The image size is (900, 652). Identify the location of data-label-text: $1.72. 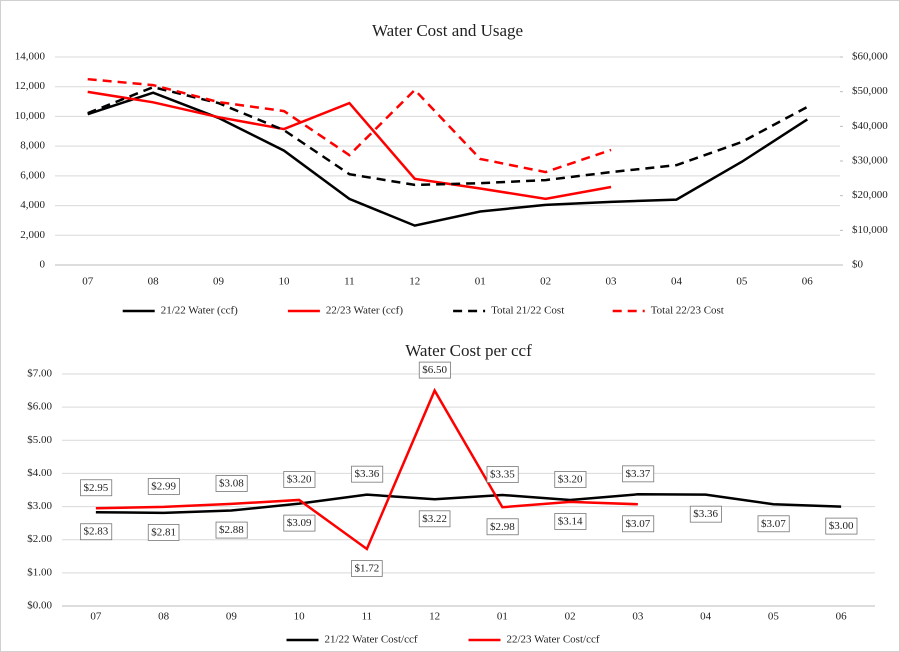
(367, 569).